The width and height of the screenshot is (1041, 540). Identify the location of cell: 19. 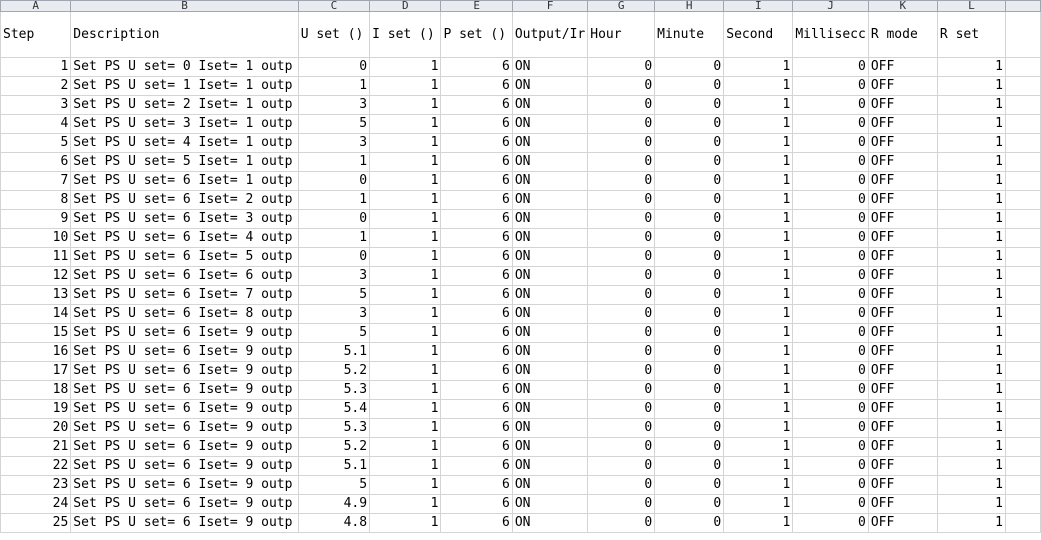
(36, 409).